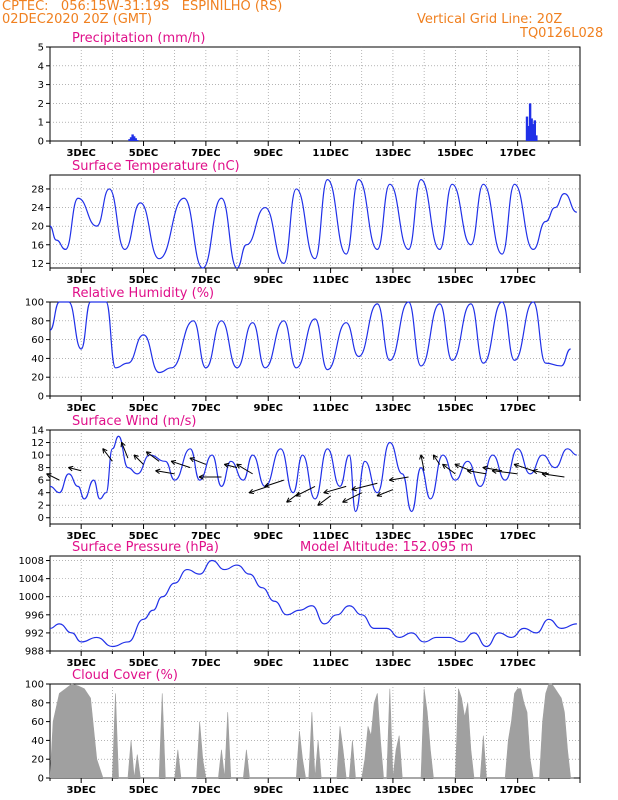 The width and height of the screenshot is (618, 800). Describe the element at coordinates (205, 790) in the screenshot. I see `panel-6-xtick-label: 7DEC` at that location.